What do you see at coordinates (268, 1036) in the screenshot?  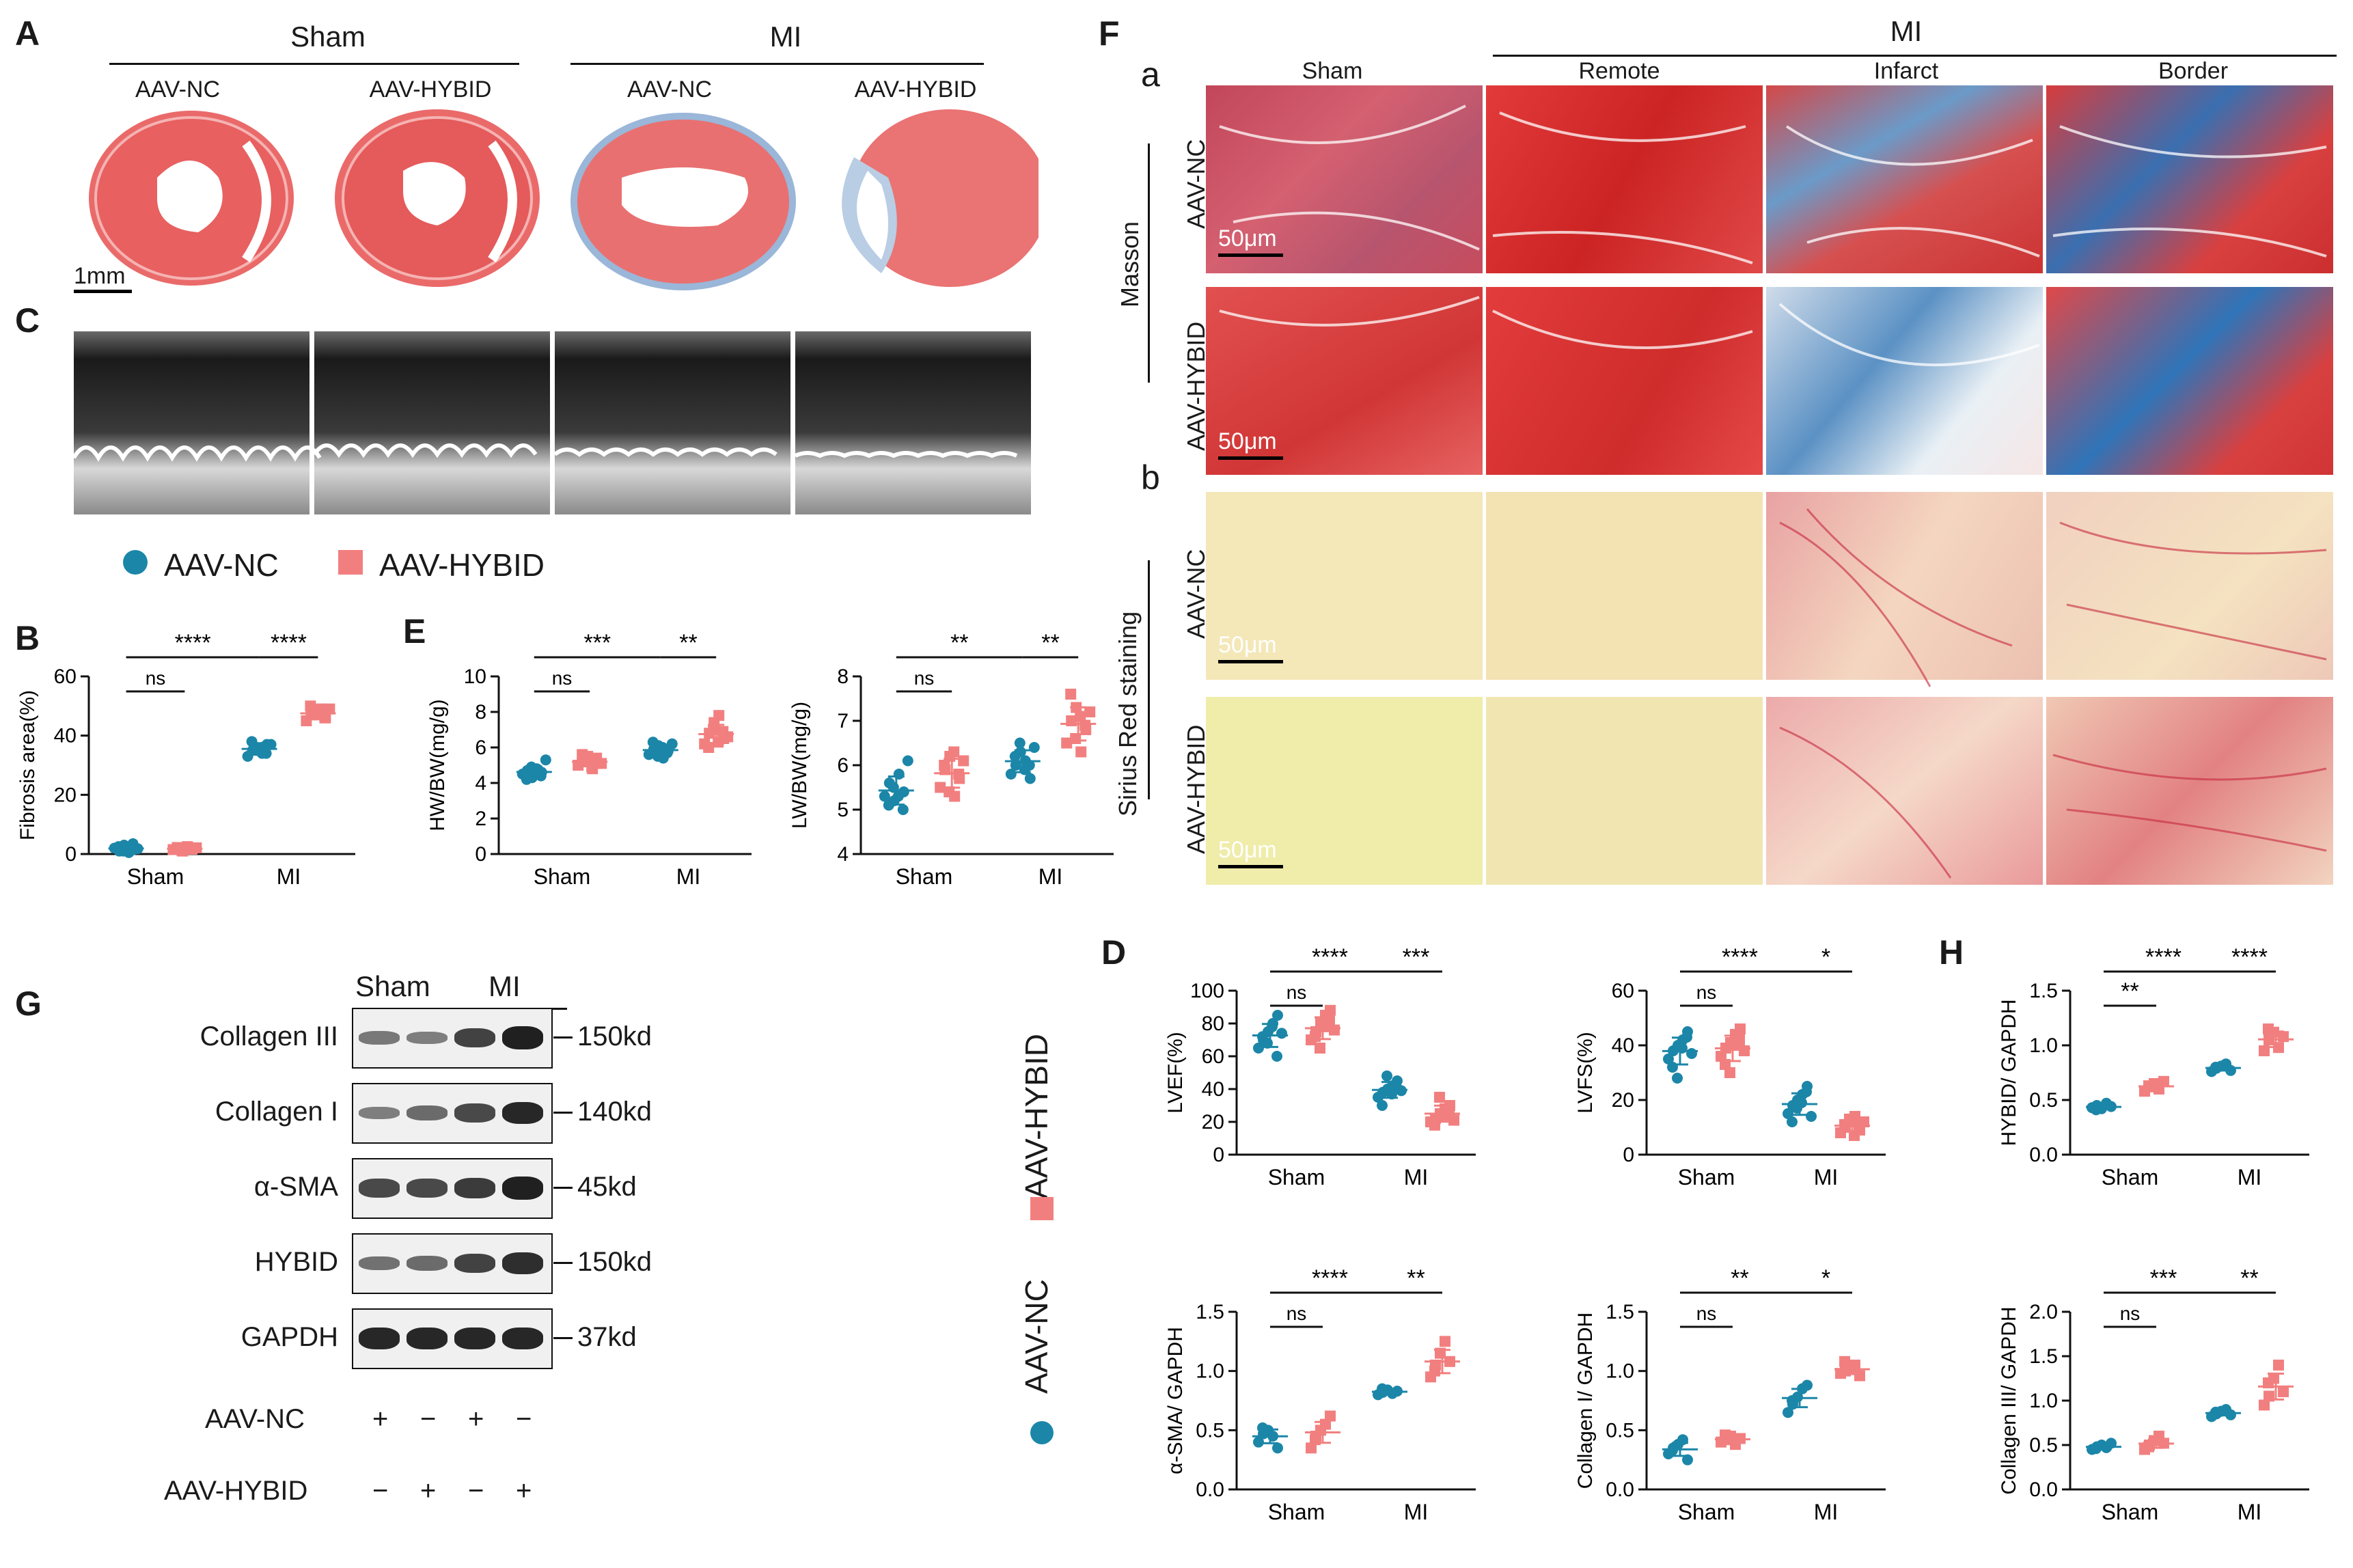 I see `blot-row-label: Collagen III` at bounding box center [268, 1036].